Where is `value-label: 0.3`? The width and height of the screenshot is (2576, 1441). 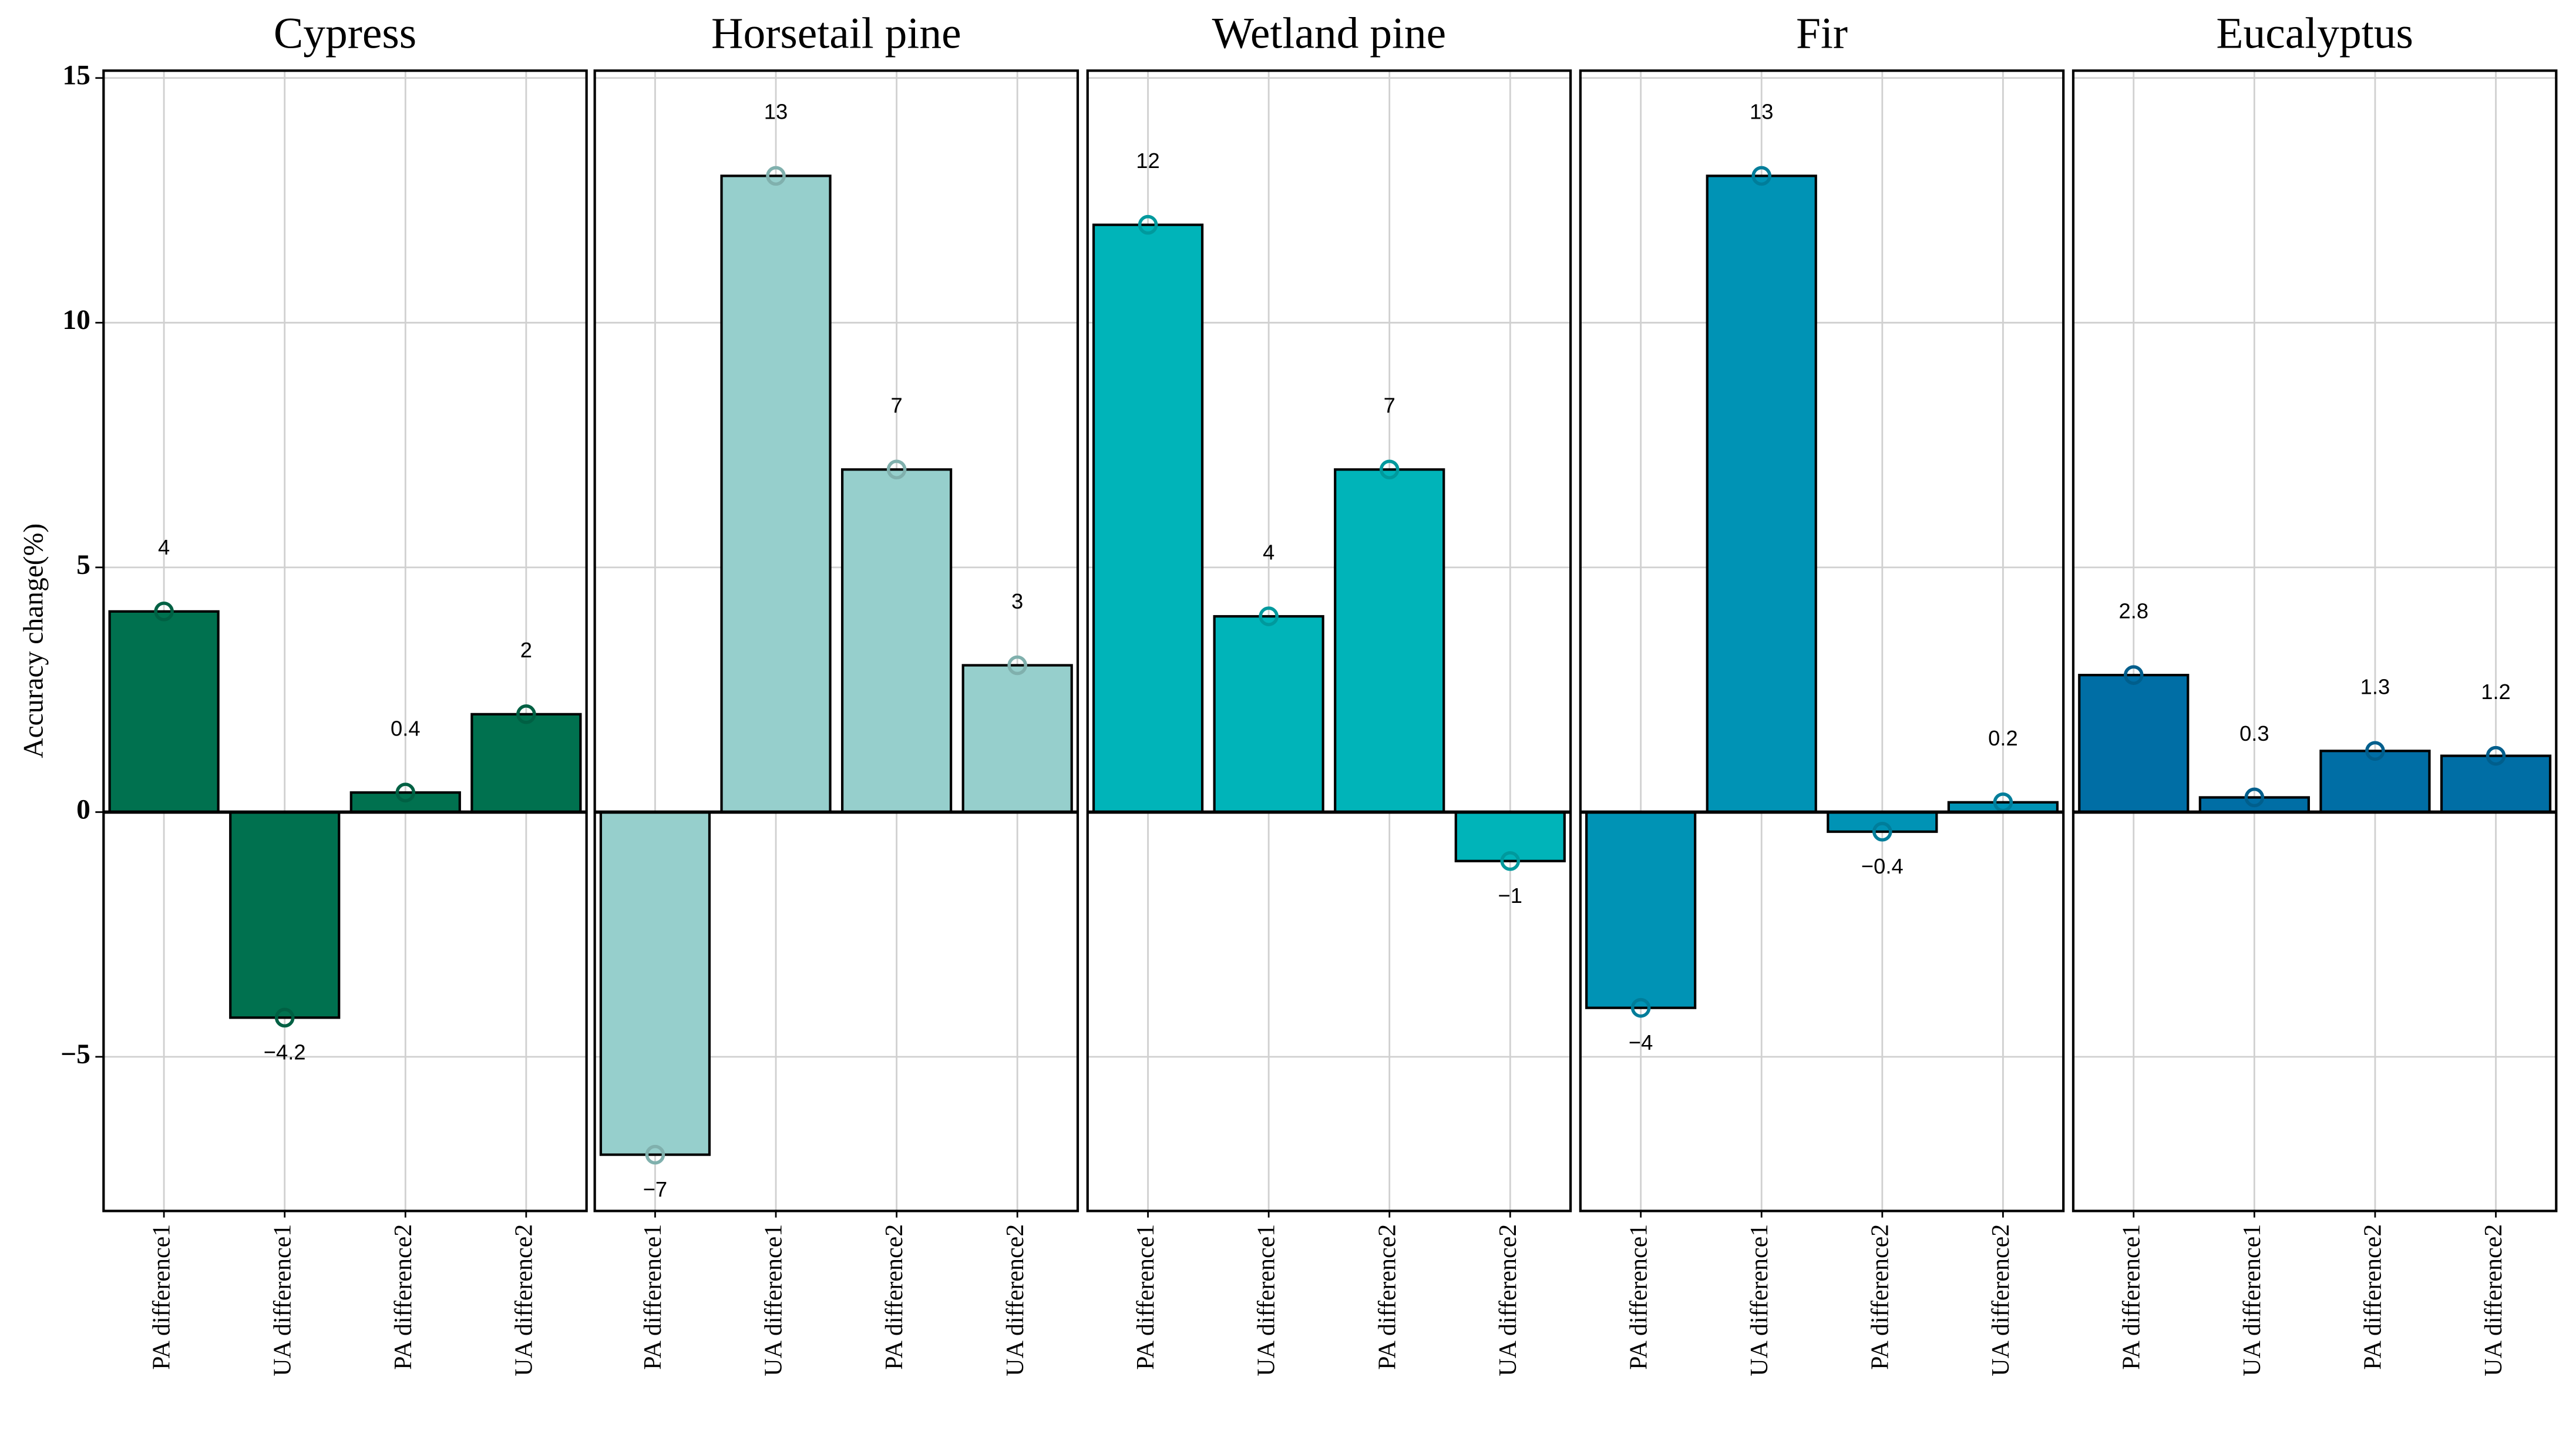 value-label: 0.3 is located at coordinates (2254, 733).